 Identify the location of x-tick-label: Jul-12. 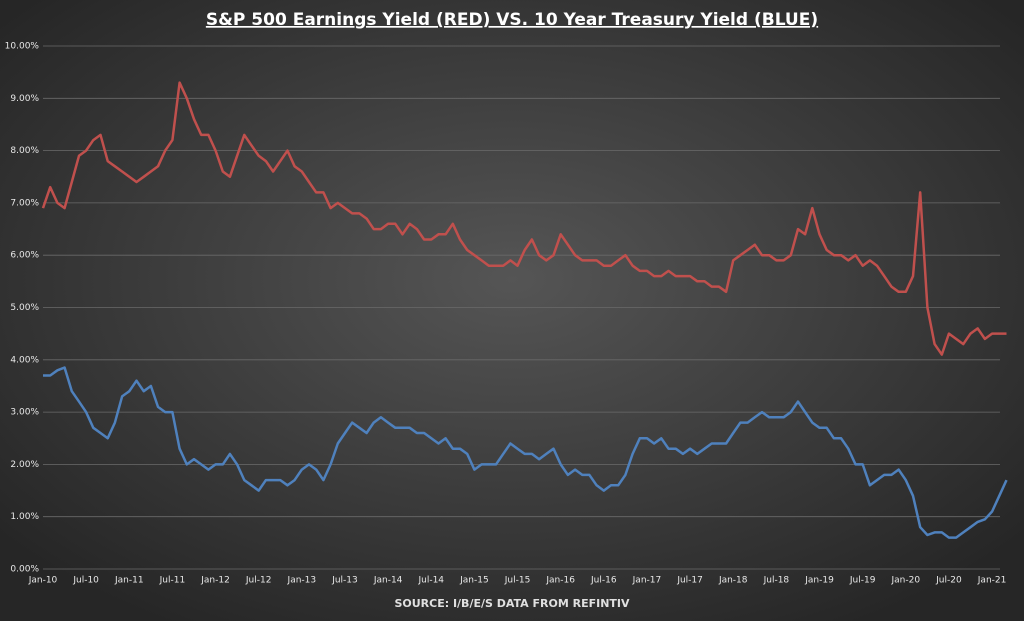
(258, 581).